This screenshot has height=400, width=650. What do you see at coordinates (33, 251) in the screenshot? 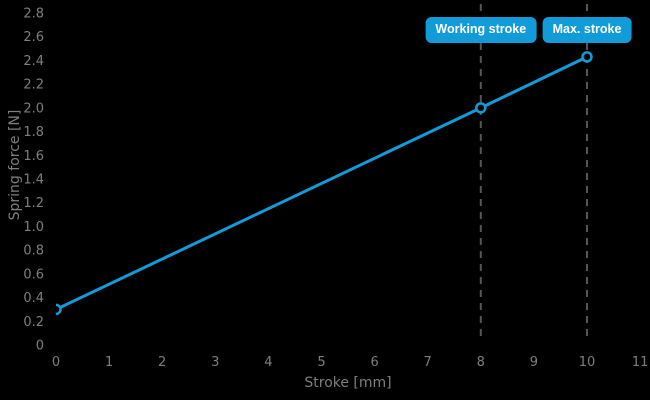
I see `y-tick-label: 0.8` at bounding box center [33, 251].